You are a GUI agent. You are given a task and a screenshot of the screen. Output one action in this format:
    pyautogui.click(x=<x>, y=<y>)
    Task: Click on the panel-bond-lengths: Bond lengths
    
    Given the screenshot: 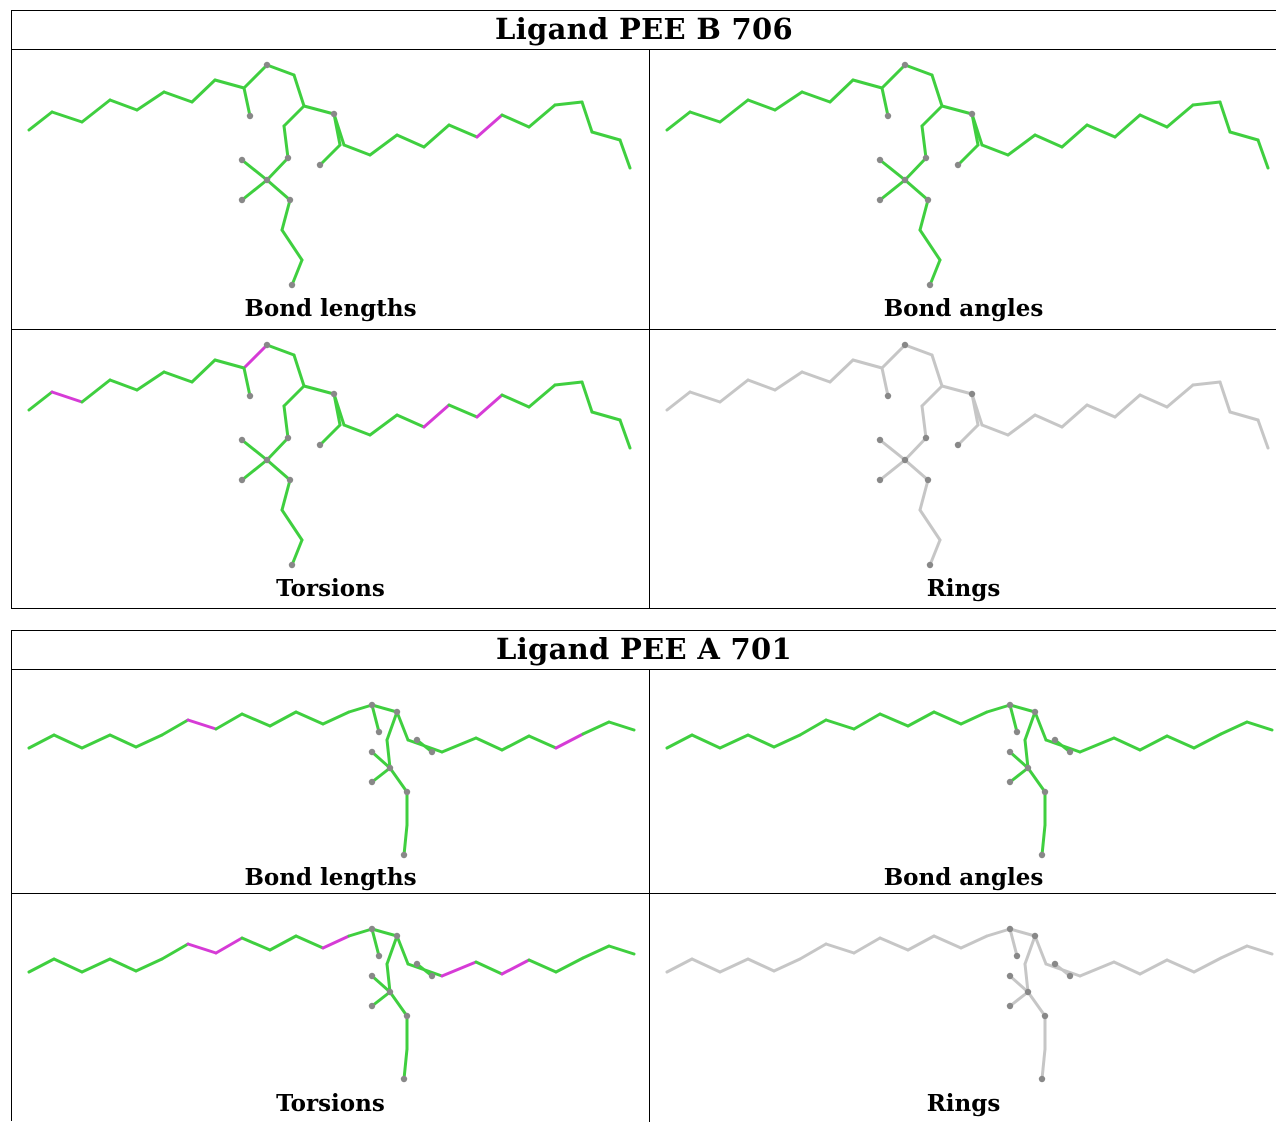 What is the action you would take?
    pyautogui.click(x=330, y=189)
    